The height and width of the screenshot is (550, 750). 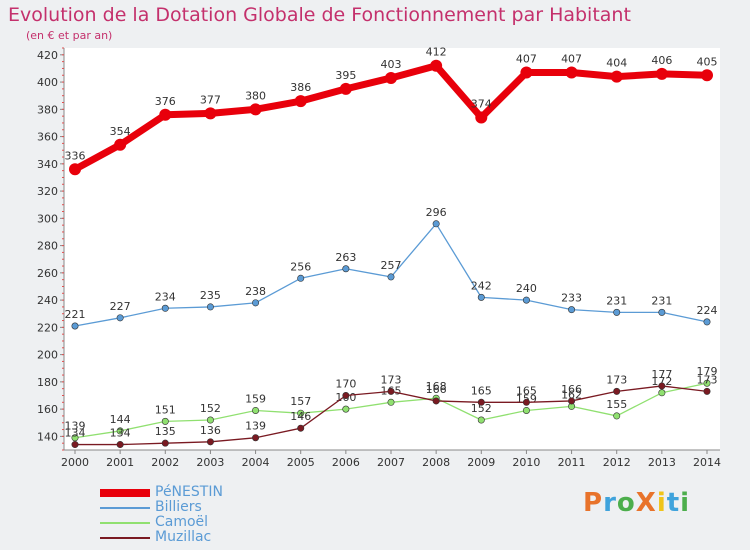 I want to click on data-label: 412, so click(x=436, y=52).